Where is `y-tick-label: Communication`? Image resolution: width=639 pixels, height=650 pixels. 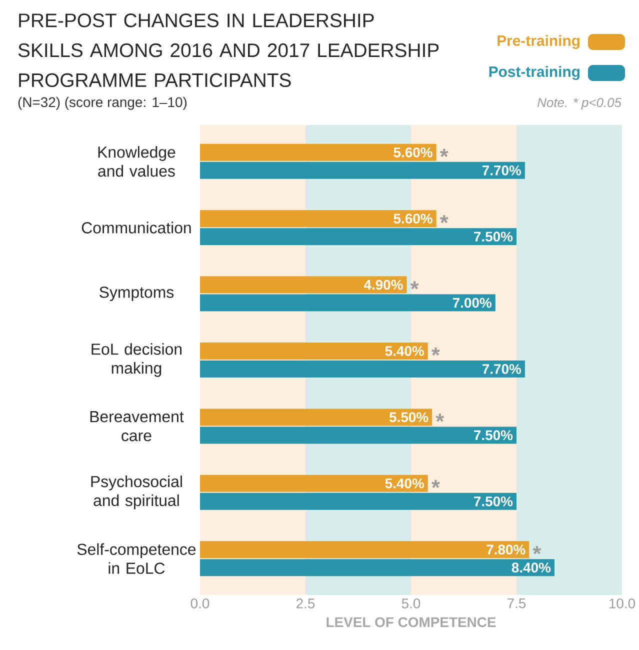
y-tick-label: Communication is located at coordinates (136, 228).